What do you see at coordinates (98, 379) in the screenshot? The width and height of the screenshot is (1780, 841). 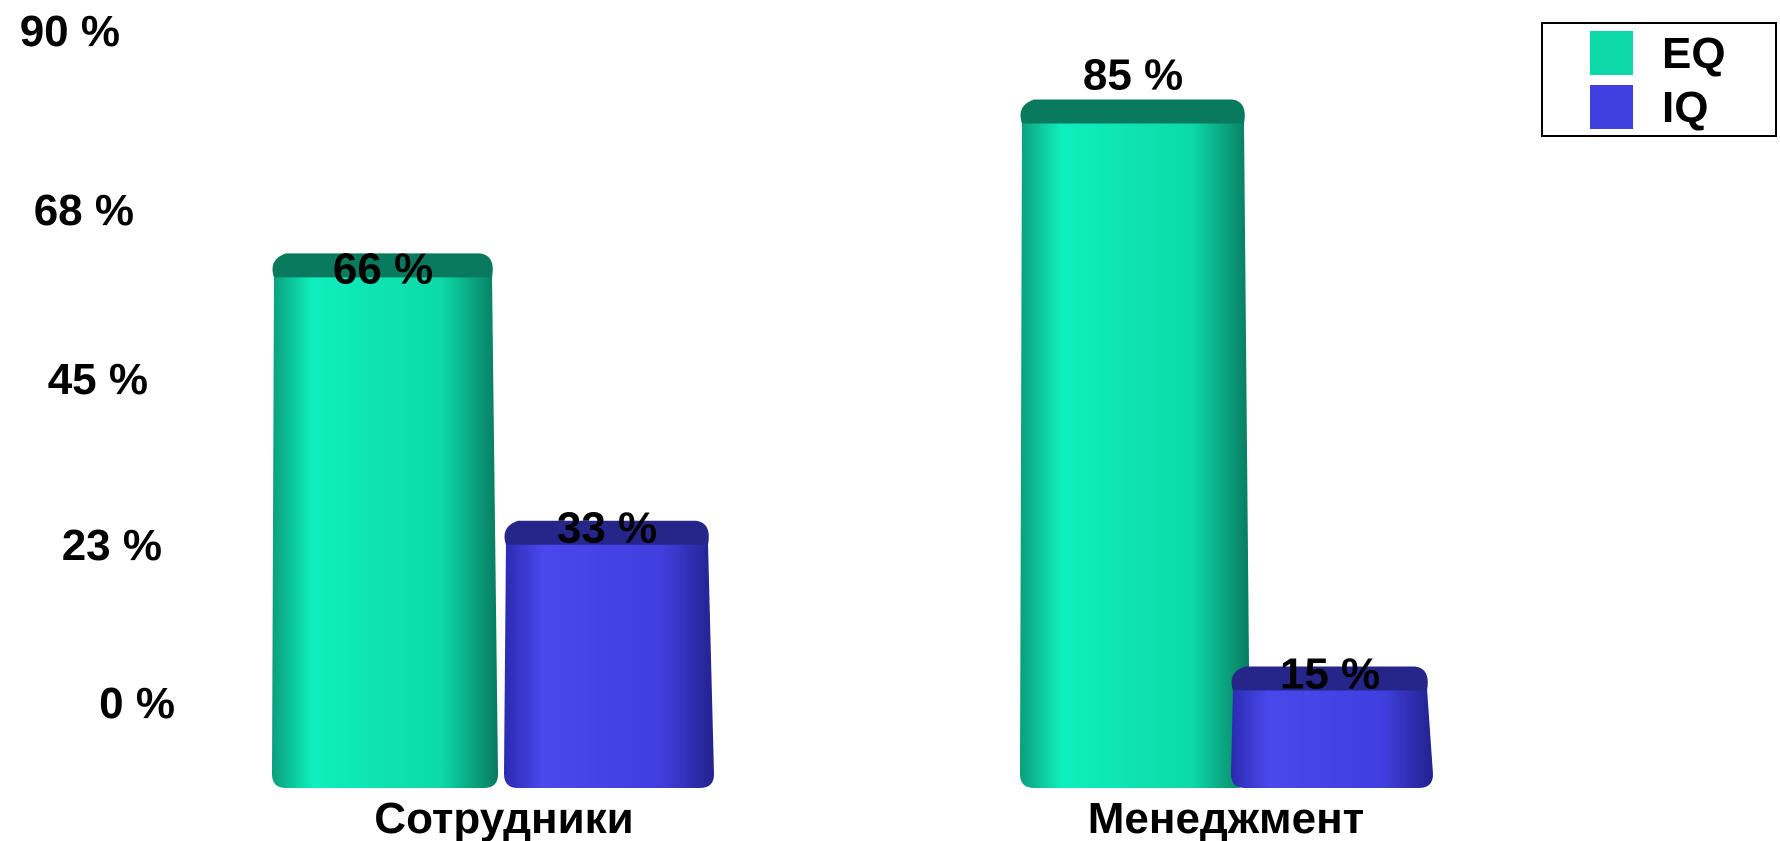 I see `y-tick-label: 45 %` at bounding box center [98, 379].